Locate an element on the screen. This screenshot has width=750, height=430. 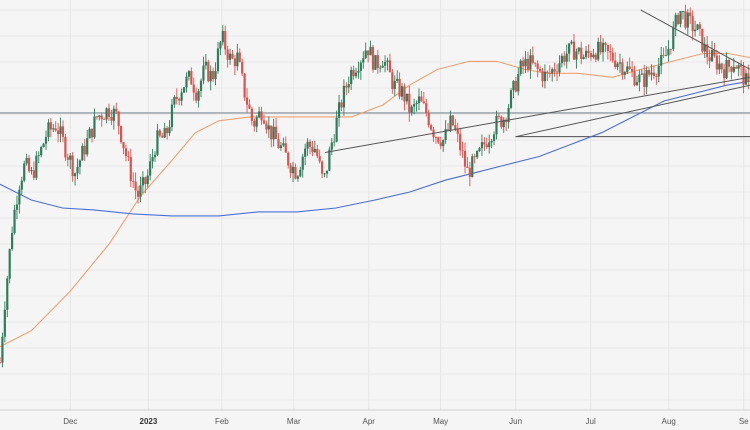
x-tick-label: Feb is located at coordinates (222, 421).